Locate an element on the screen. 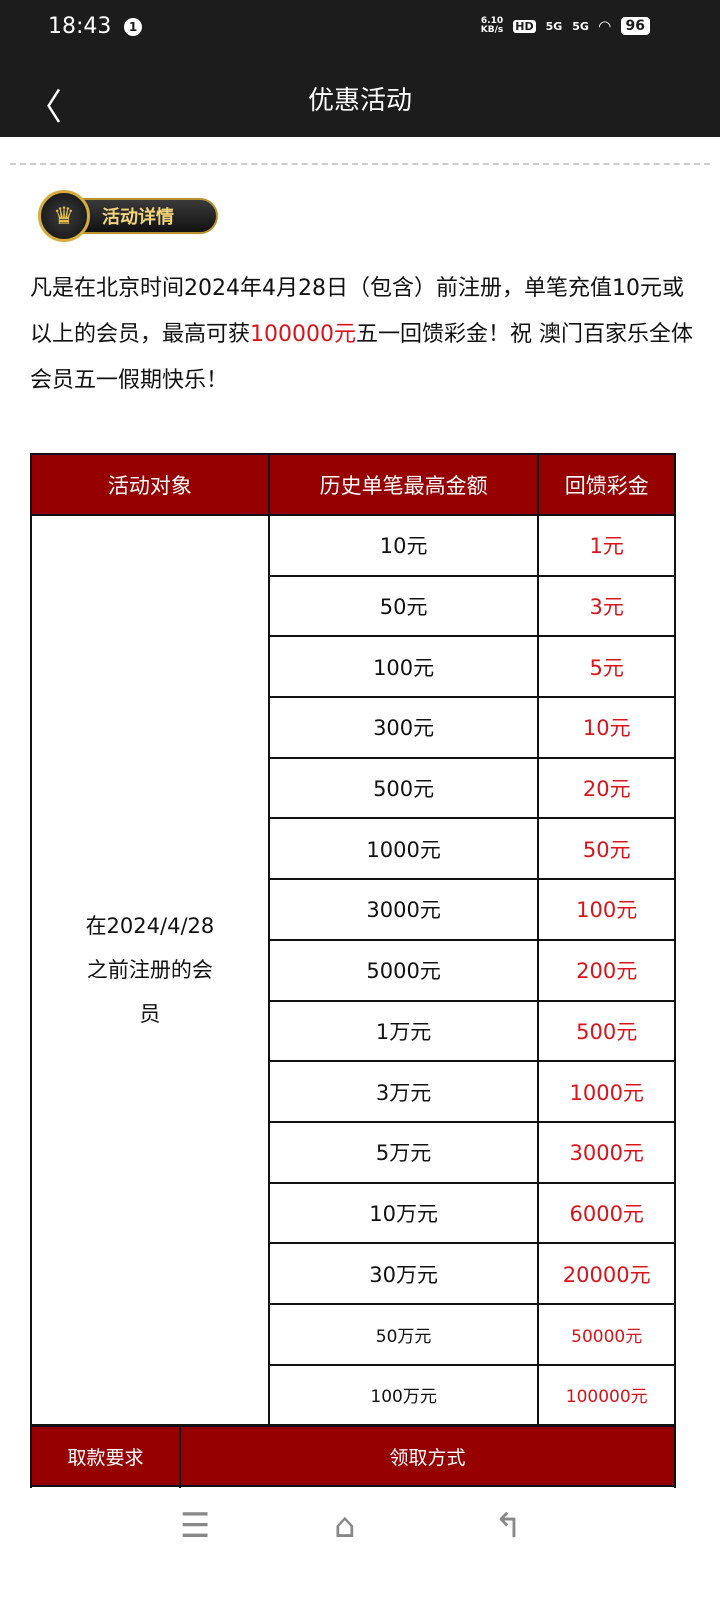  amount-cell: 3万元 is located at coordinates (403, 1091).